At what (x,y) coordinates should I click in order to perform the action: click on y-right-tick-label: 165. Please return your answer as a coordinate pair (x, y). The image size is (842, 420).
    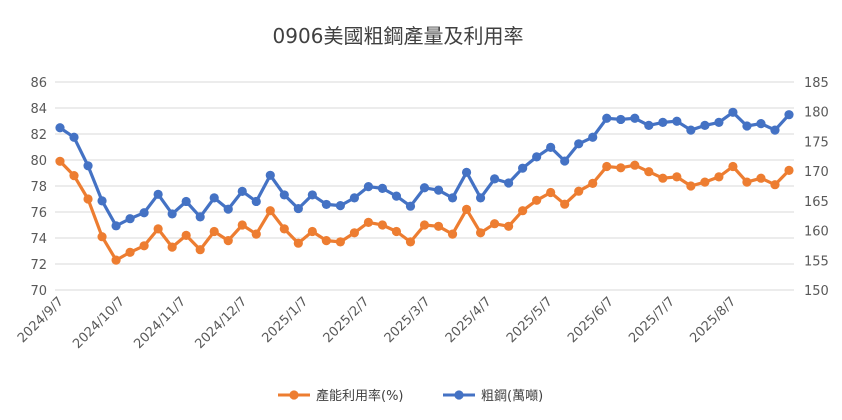
    Looking at the image, I should click on (816, 202).